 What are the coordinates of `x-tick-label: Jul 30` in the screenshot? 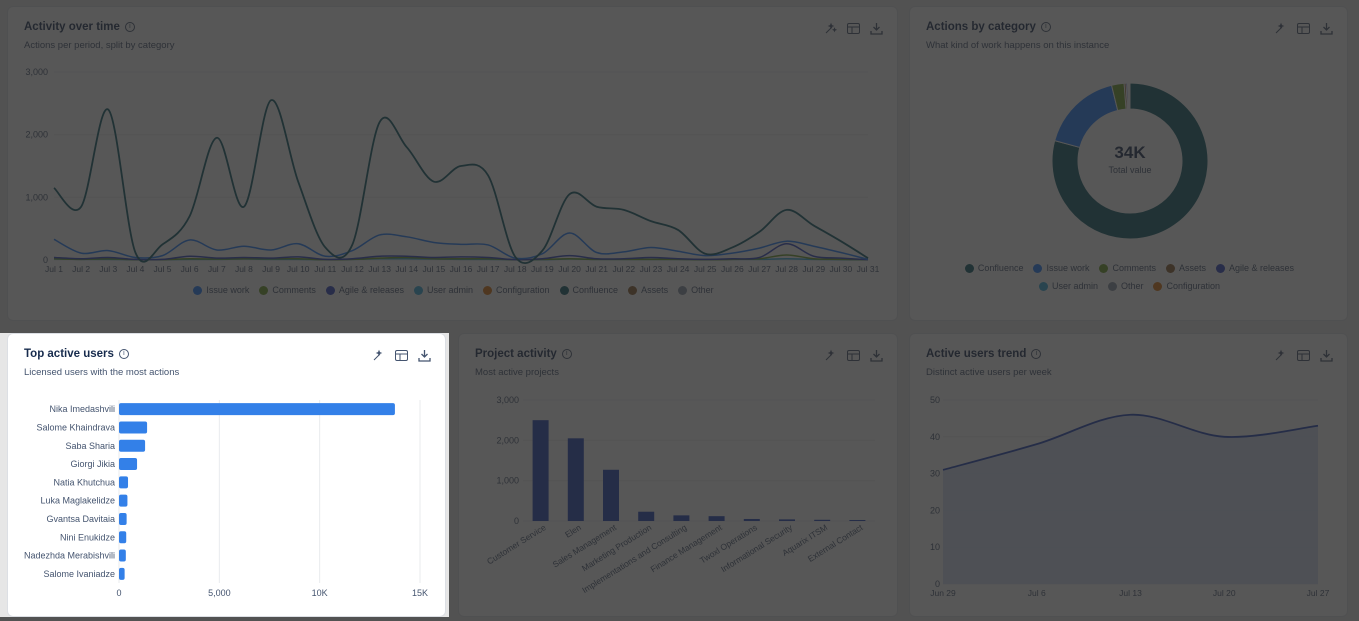 It's located at (841, 269).